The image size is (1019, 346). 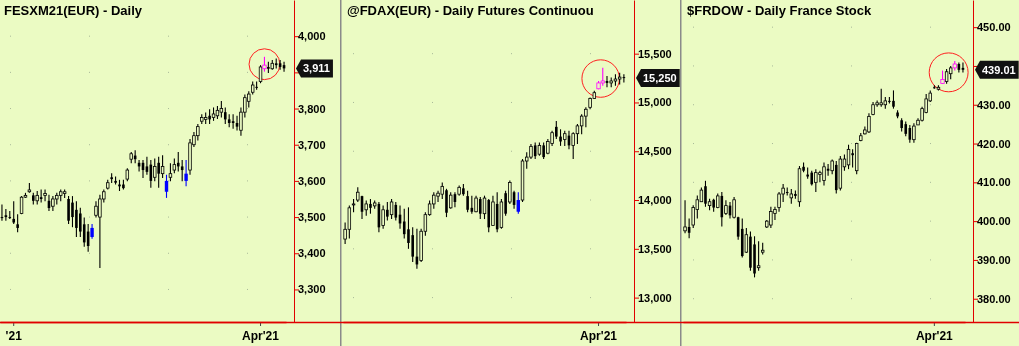 What do you see at coordinates (655, 53) in the screenshot?
I see `y-tick-label: 15,500` at bounding box center [655, 53].